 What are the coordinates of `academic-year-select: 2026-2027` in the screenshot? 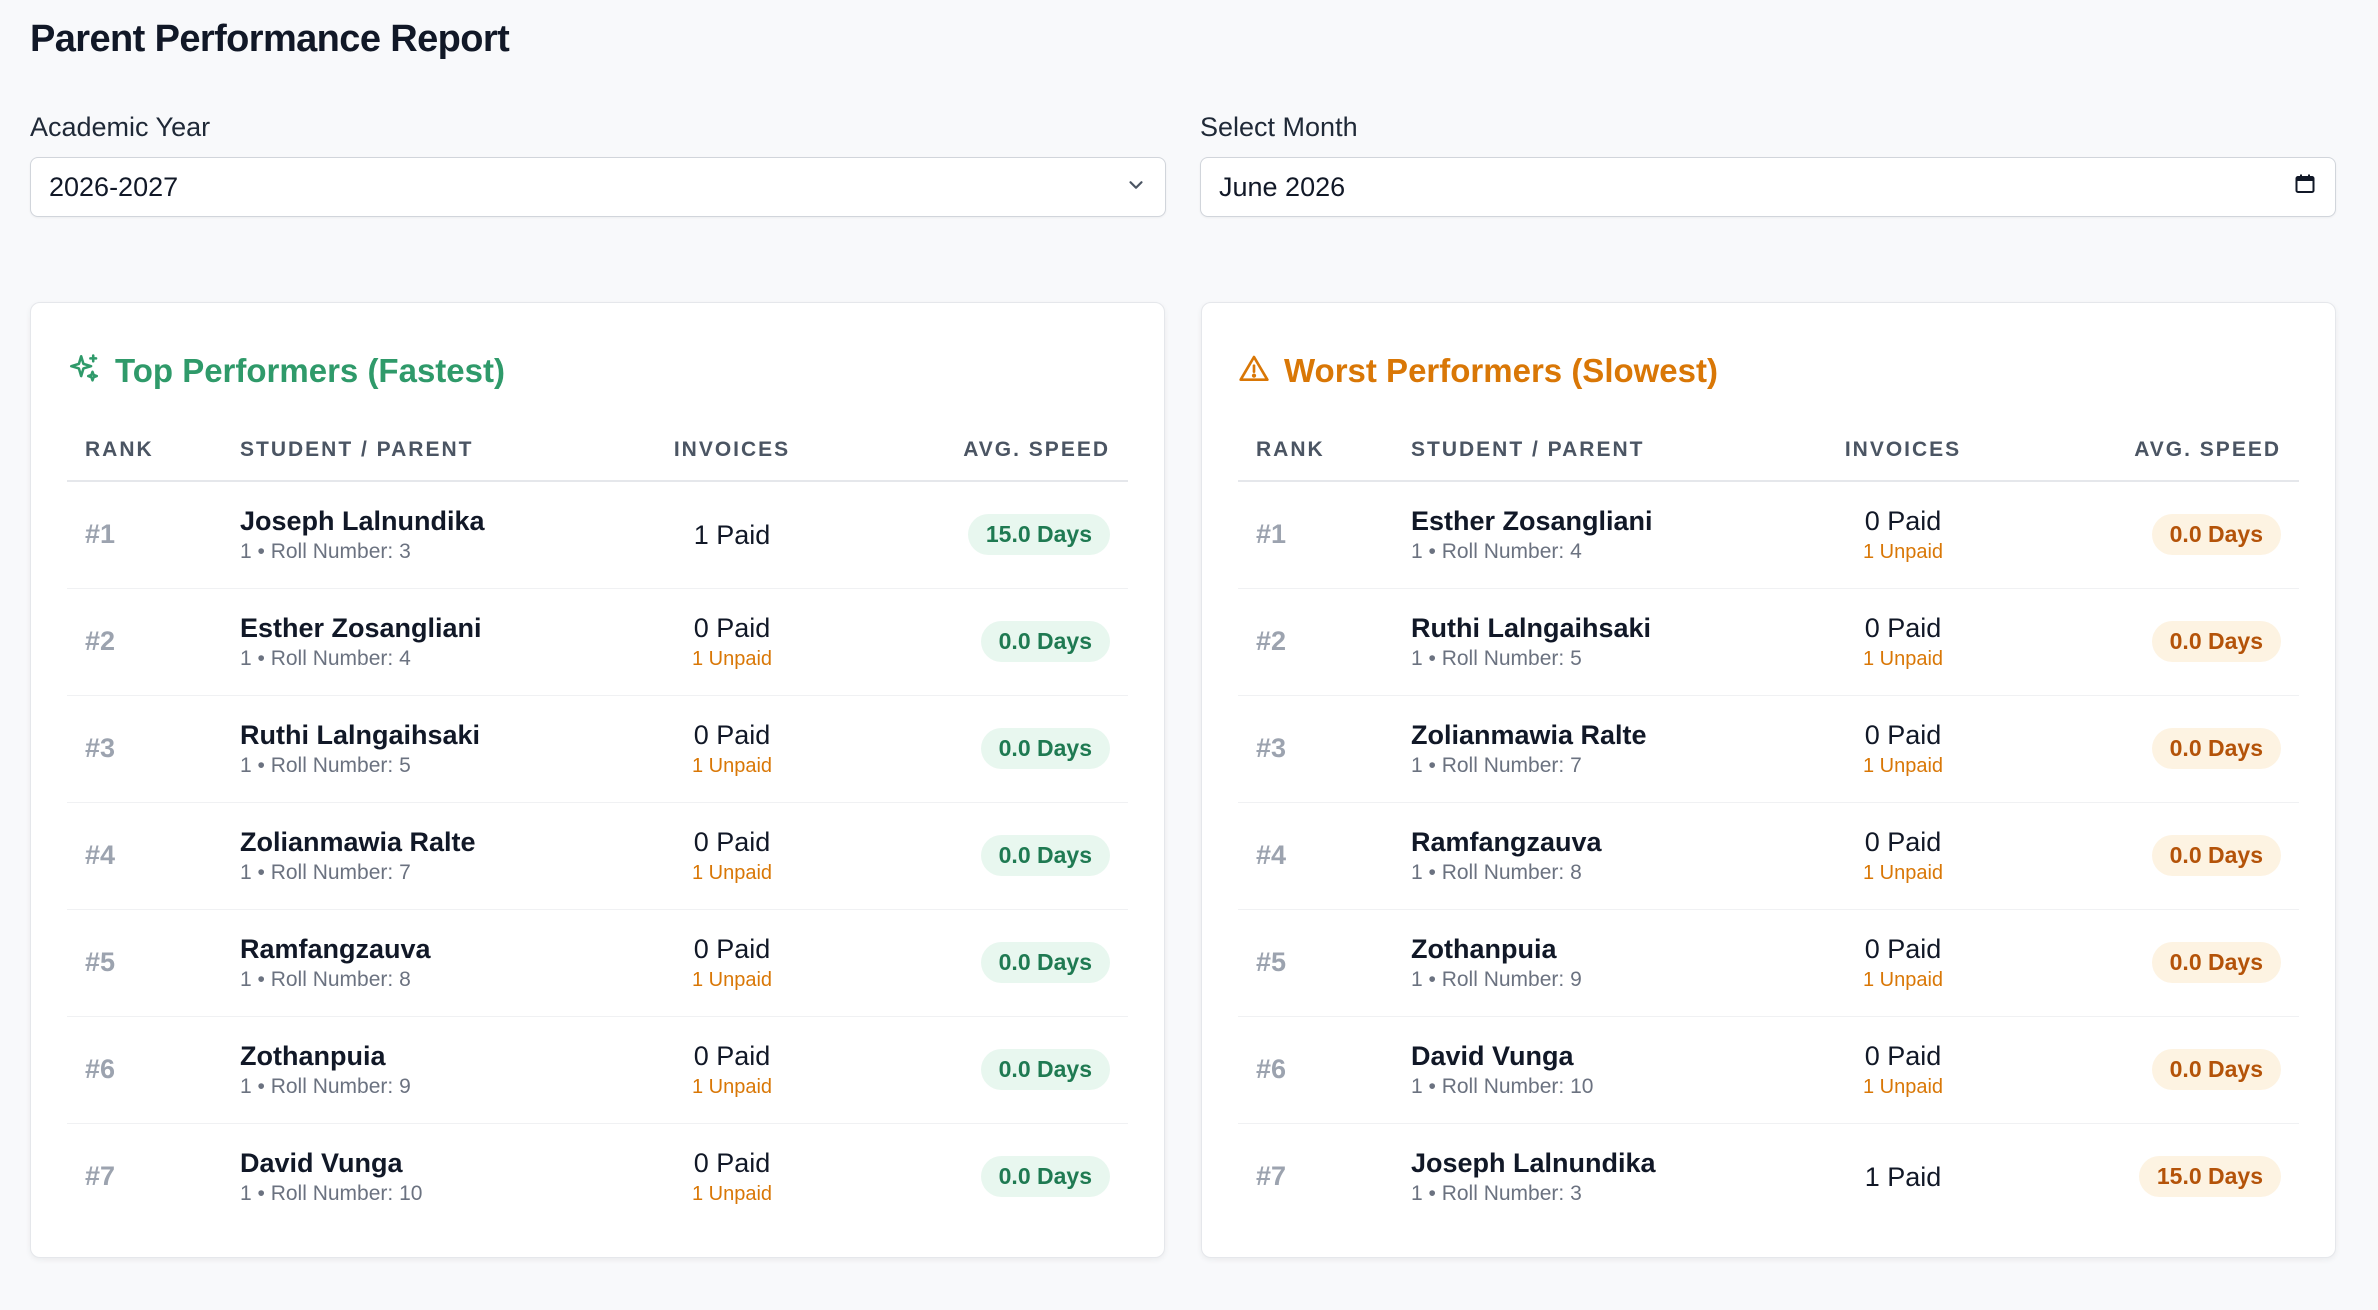 It's located at (598, 187).